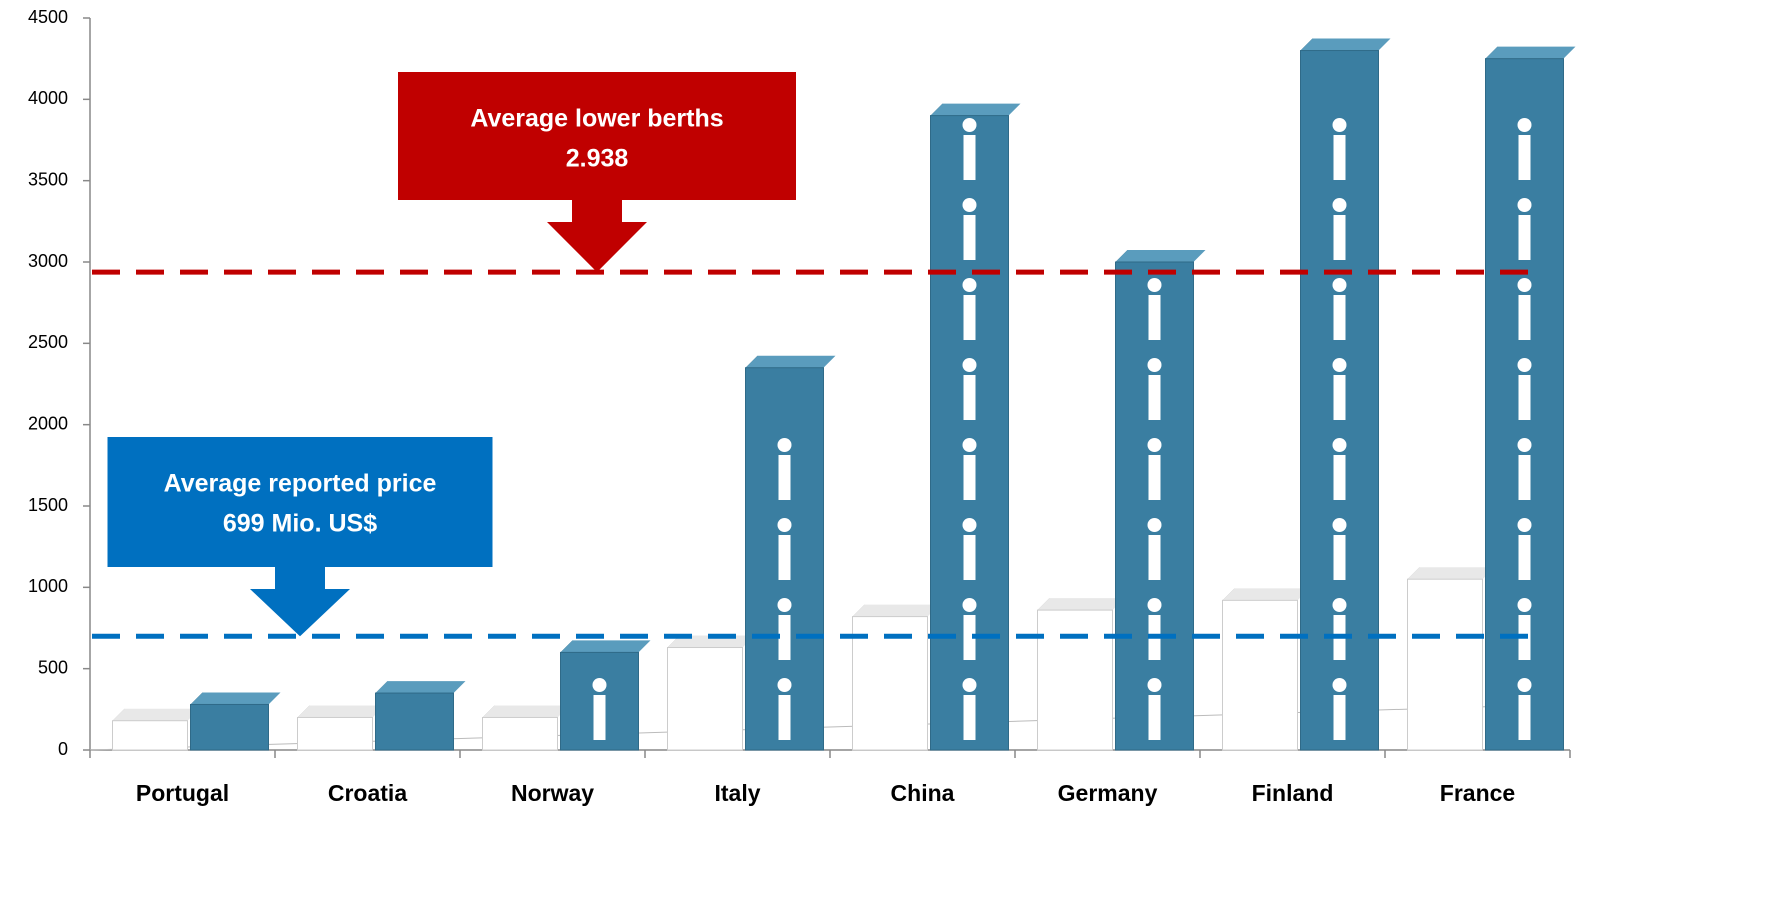  Describe the element at coordinates (1293, 793) in the screenshot. I see `x-tick-label: Finland` at that location.